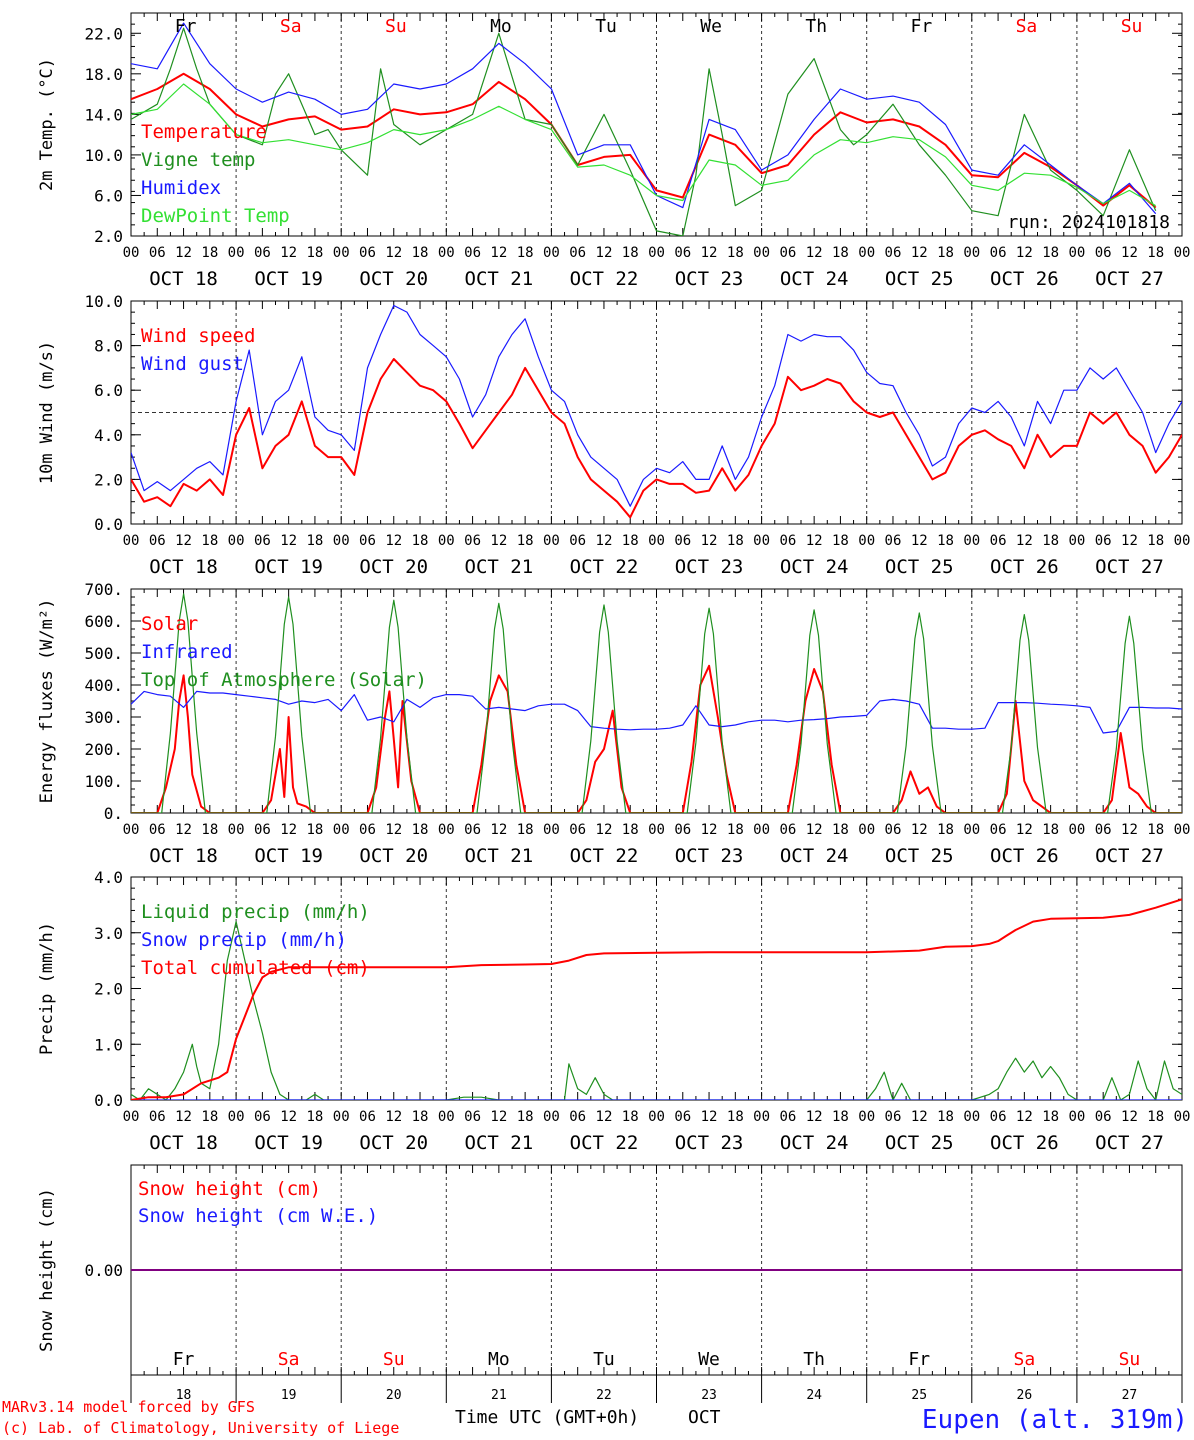 Image resolution: width=1194 pixels, height=1440 pixels. Describe the element at coordinates (501, 26) in the screenshot. I see `weekday-label: Mo` at that location.